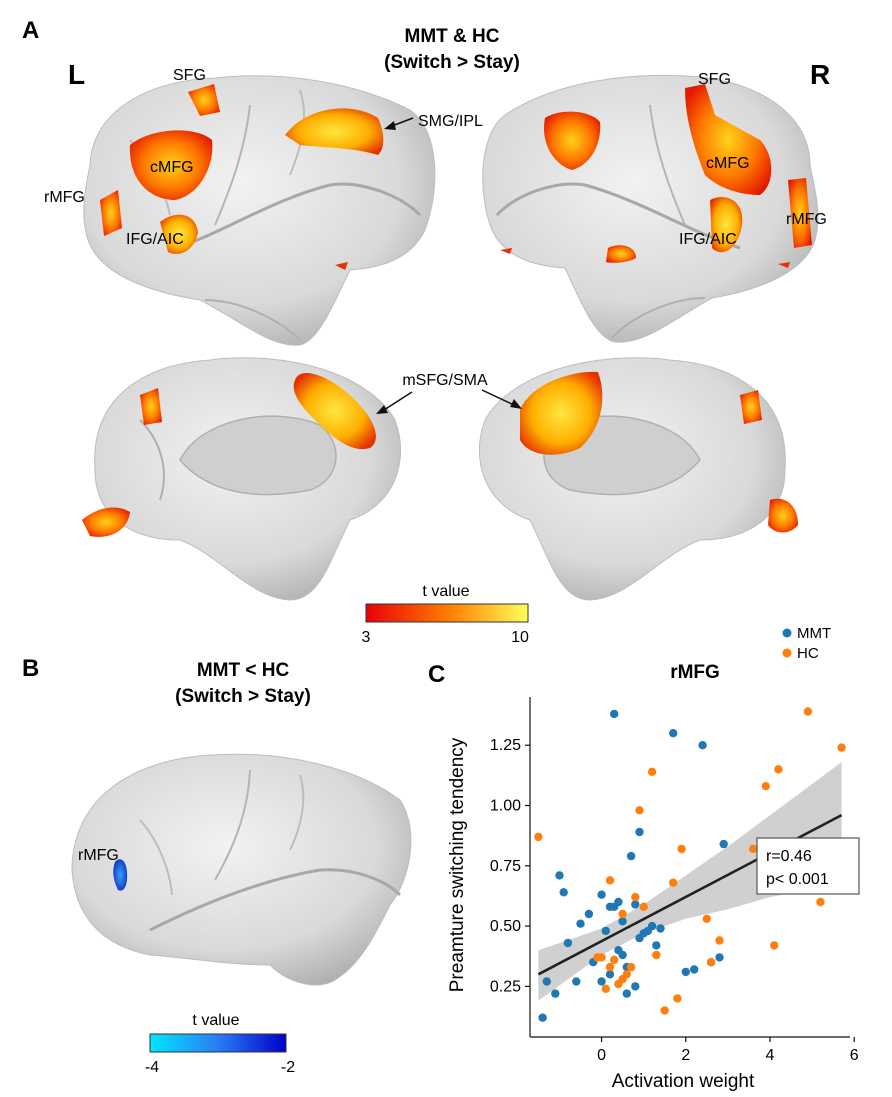 Image resolution: width=892 pixels, height=1097 pixels. What do you see at coordinates (155, 239) in the screenshot?
I see `label-ifg-aic-left: IFG/AIC` at bounding box center [155, 239].